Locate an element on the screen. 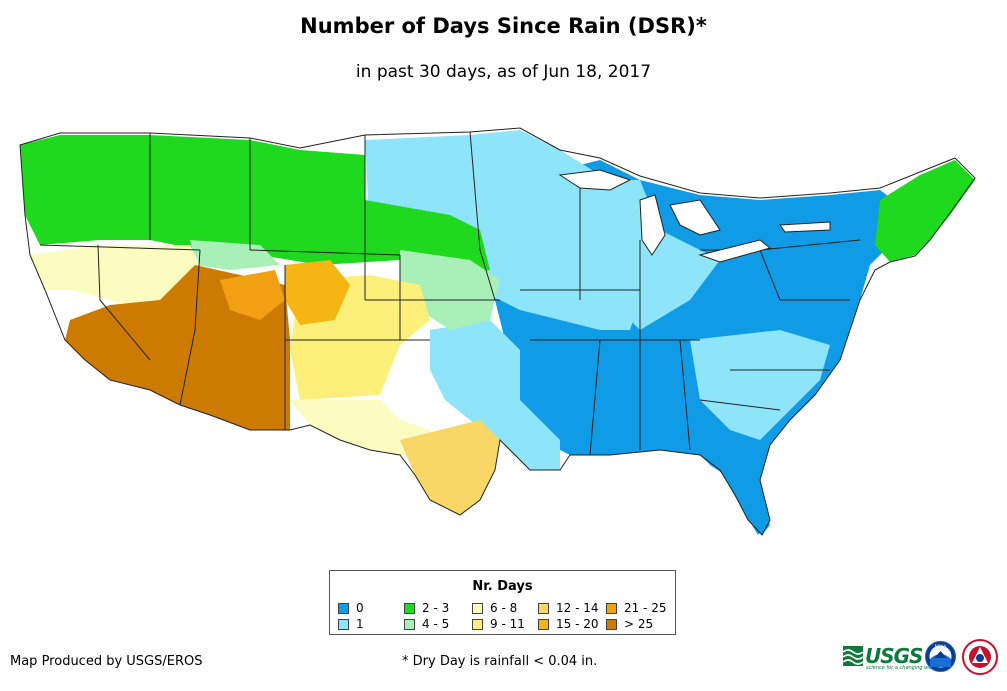 This screenshot has height=691, width=1007. legend-item: 6 - 8 is located at coordinates (494, 608).